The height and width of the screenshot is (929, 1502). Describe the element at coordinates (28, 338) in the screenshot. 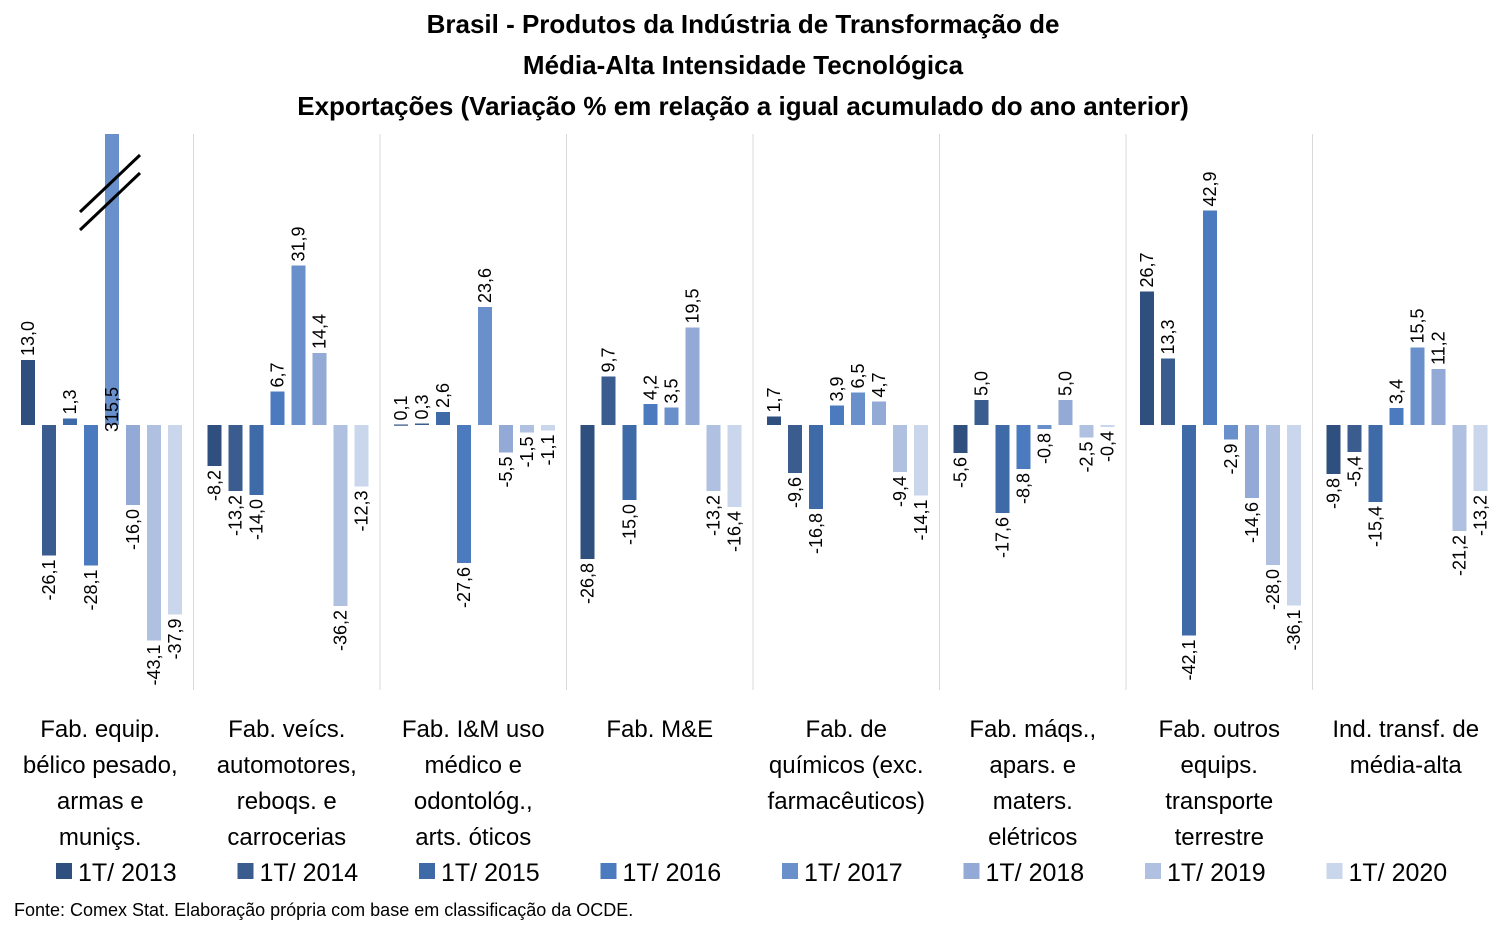

I see `data-label: 13,0` at that location.